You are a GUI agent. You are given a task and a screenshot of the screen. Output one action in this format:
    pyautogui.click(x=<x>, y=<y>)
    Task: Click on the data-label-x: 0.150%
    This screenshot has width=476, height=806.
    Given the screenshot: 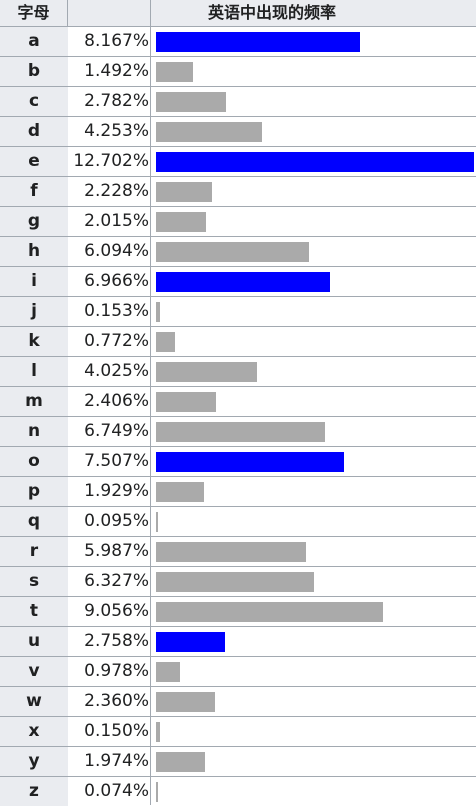 What is the action you would take?
    pyautogui.click(x=116, y=731)
    